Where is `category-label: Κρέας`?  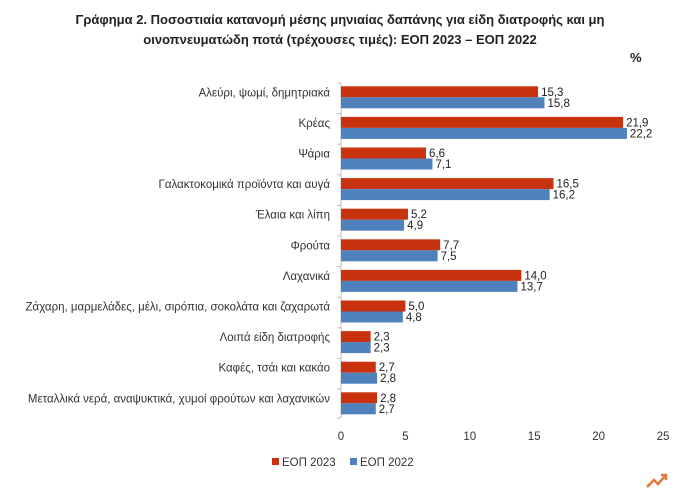 category-label: Κρέας is located at coordinates (314, 124).